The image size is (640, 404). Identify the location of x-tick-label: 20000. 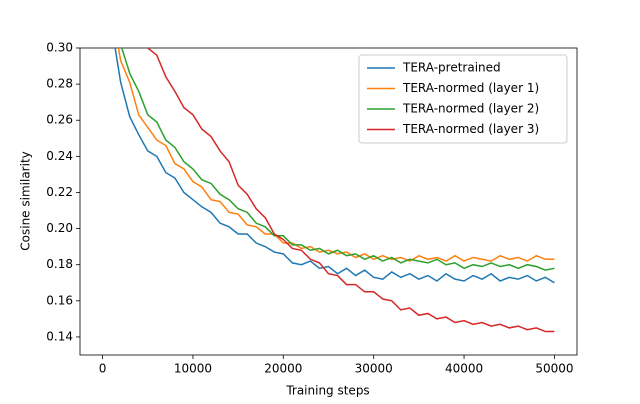
(283, 369).